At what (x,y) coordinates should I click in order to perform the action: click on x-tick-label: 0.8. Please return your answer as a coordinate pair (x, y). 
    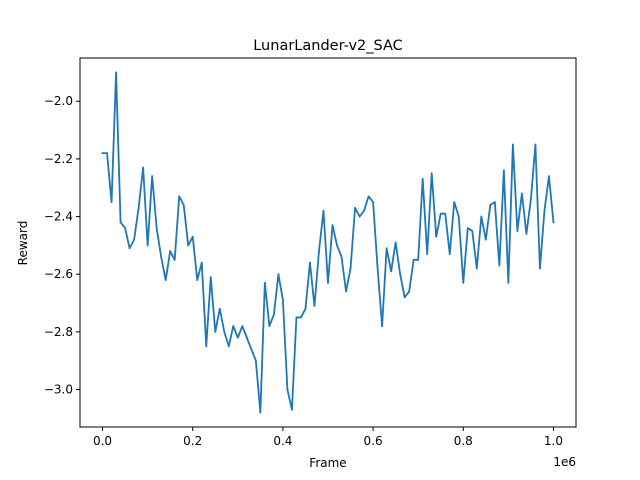
    Looking at the image, I should click on (463, 441).